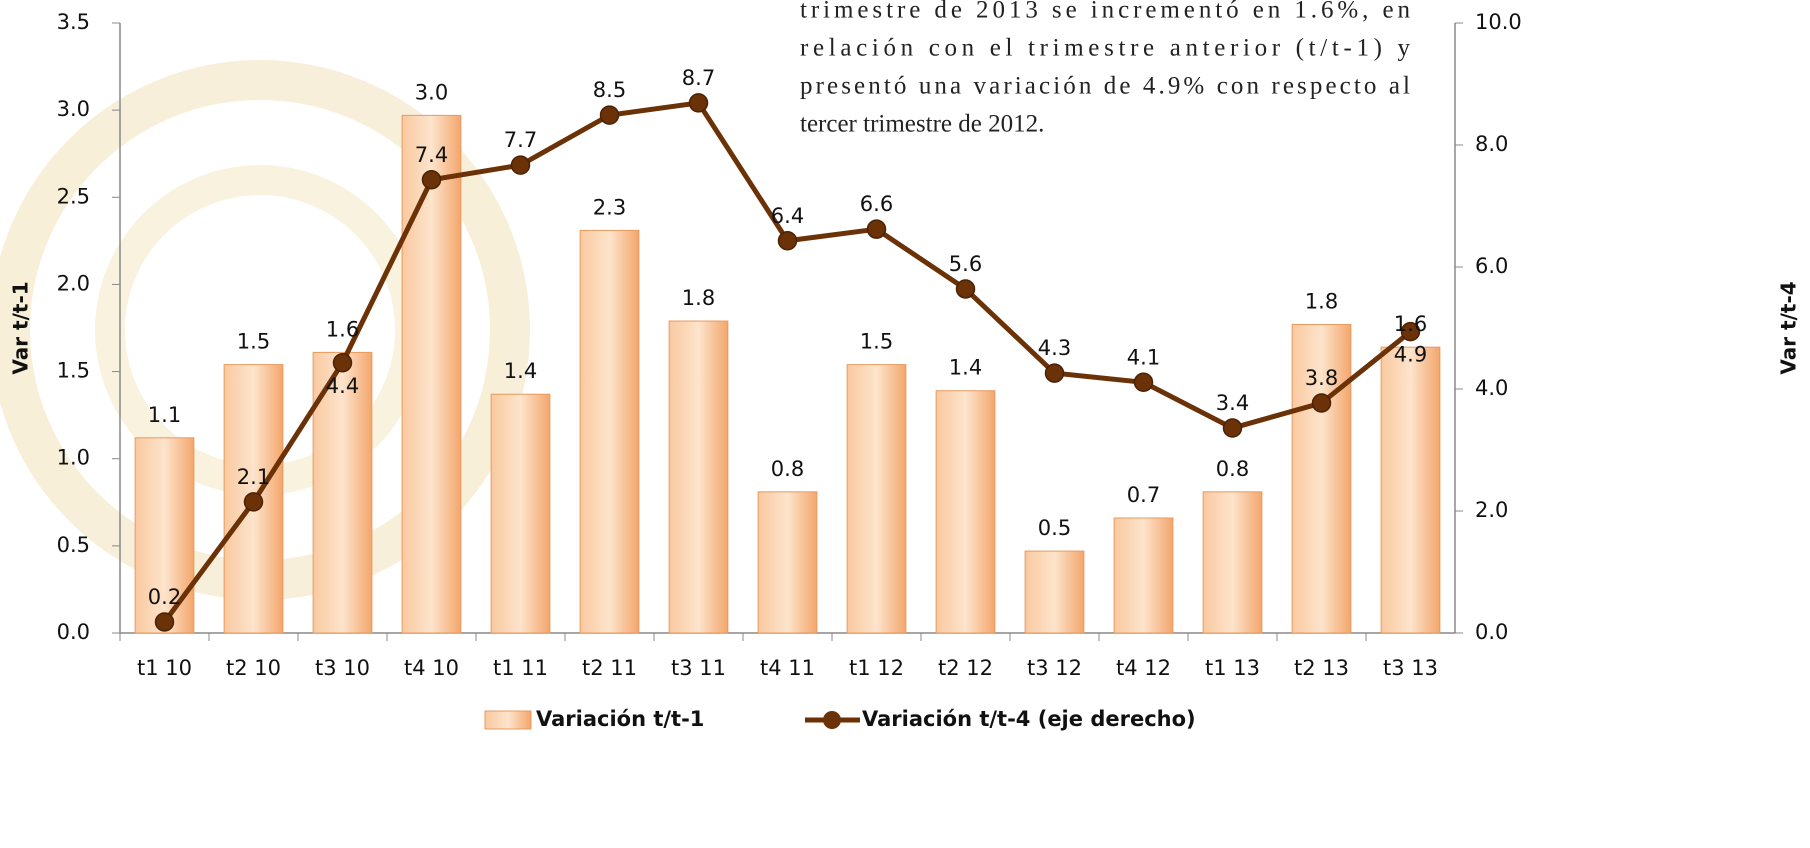  Describe the element at coordinates (73, 458) in the screenshot. I see `y-tick-label: 1.0` at that location.